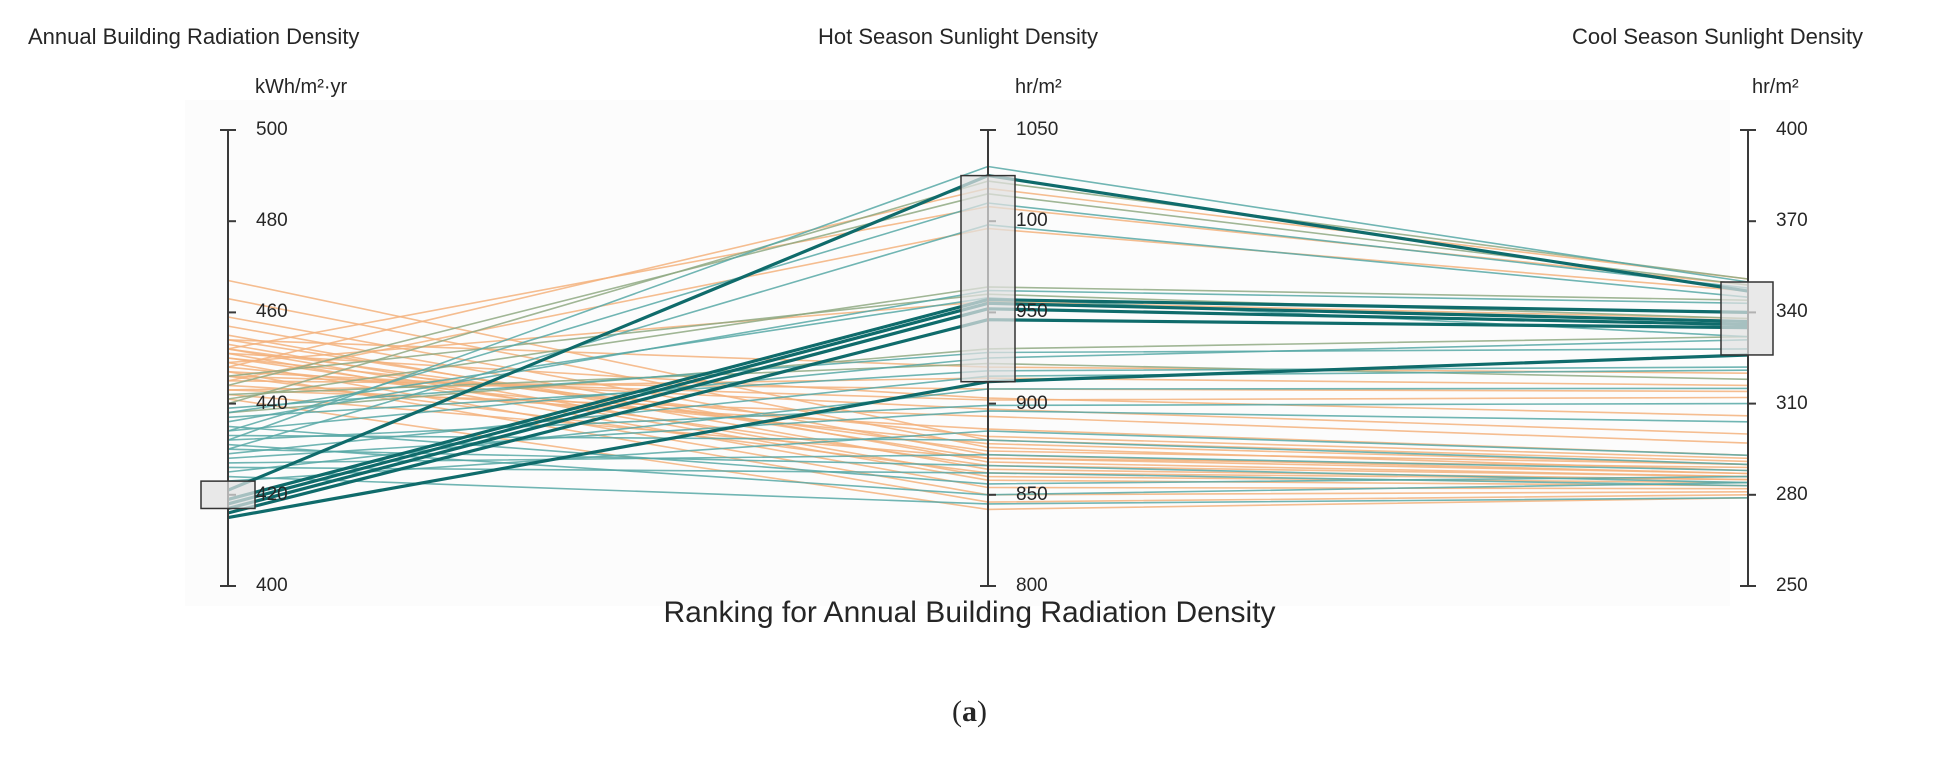  I want to click on tick-label-axis2-4: 280, so click(1792, 494).